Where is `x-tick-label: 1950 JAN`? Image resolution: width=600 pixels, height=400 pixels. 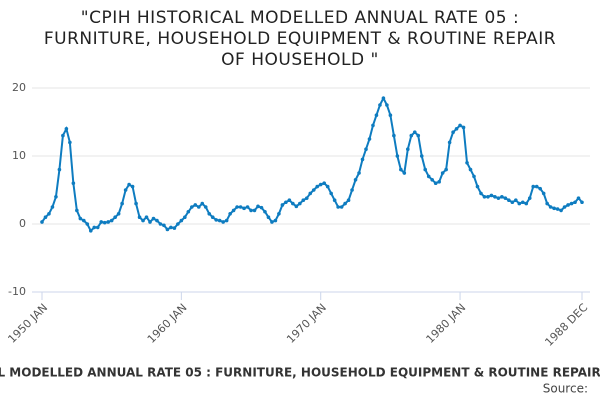
x-tick-label: 1950 JAN is located at coordinates (27, 323).